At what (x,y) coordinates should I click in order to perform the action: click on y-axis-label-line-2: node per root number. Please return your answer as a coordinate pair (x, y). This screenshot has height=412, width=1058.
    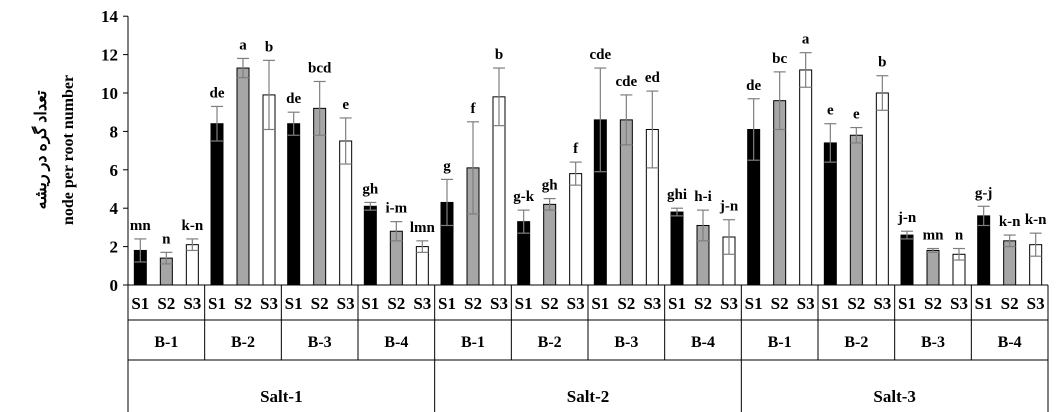
    Looking at the image, I should click on (68, 150).